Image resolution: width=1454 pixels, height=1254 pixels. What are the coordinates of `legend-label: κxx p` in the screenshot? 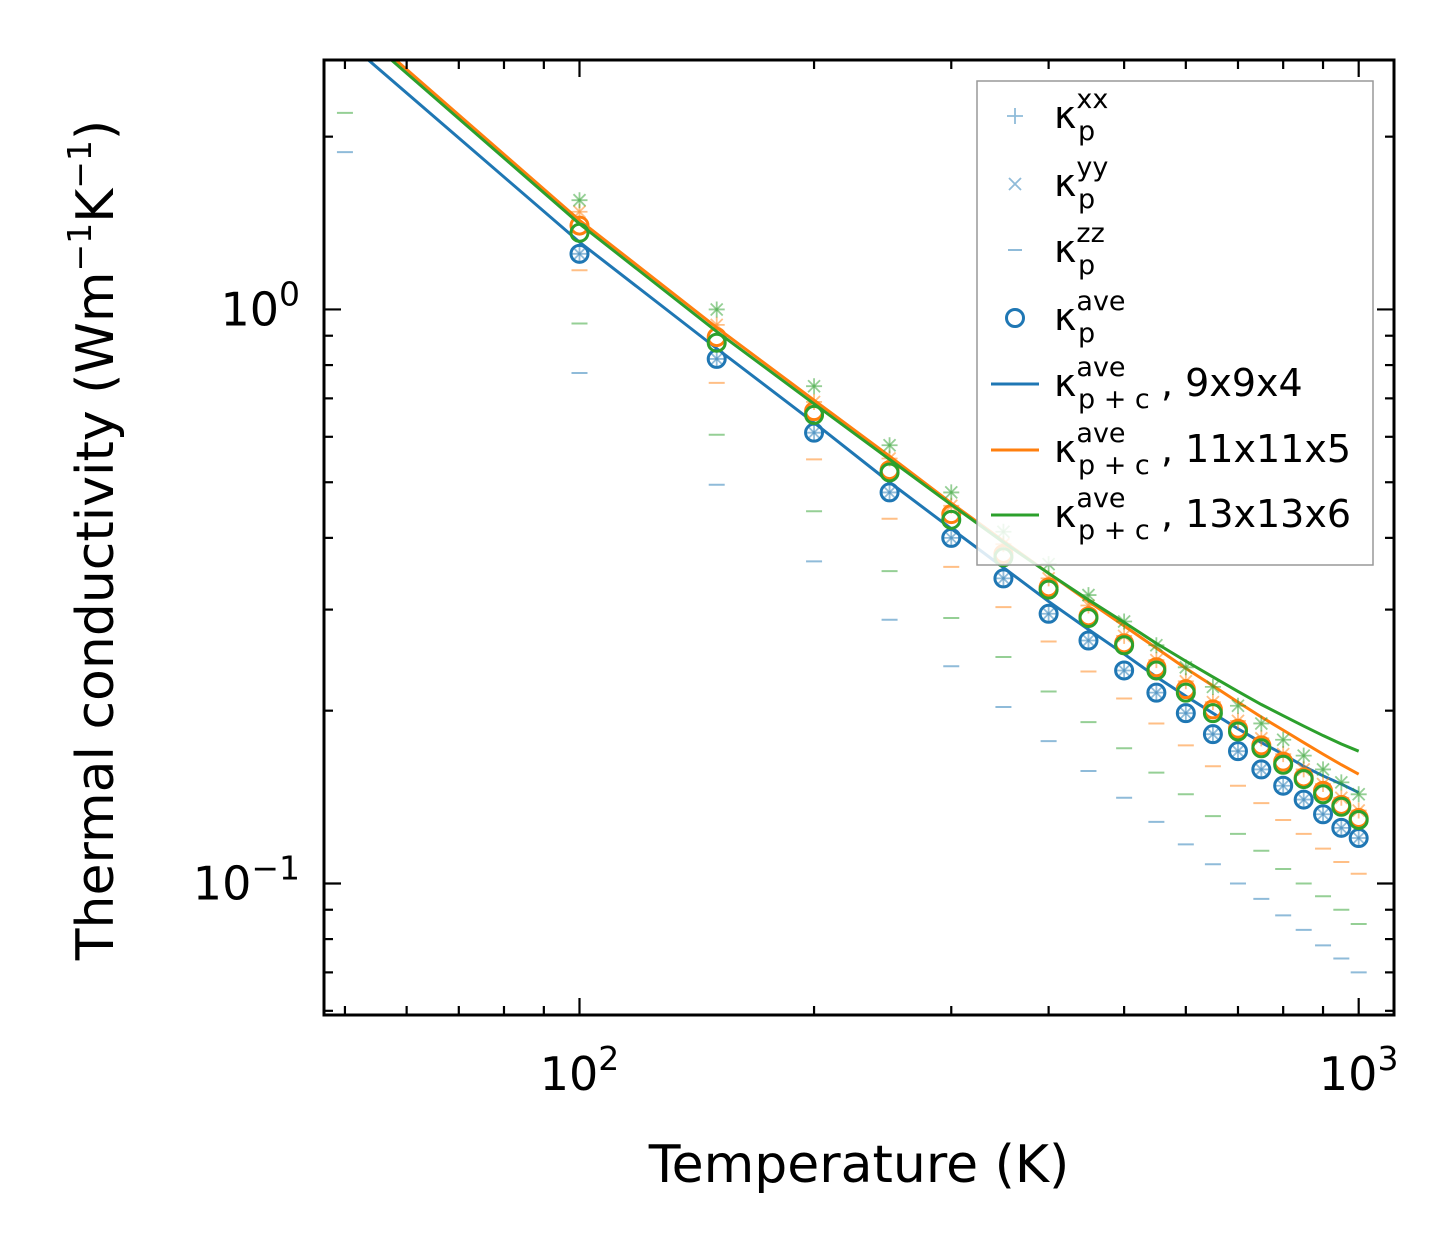 It's located at (1081, 115).